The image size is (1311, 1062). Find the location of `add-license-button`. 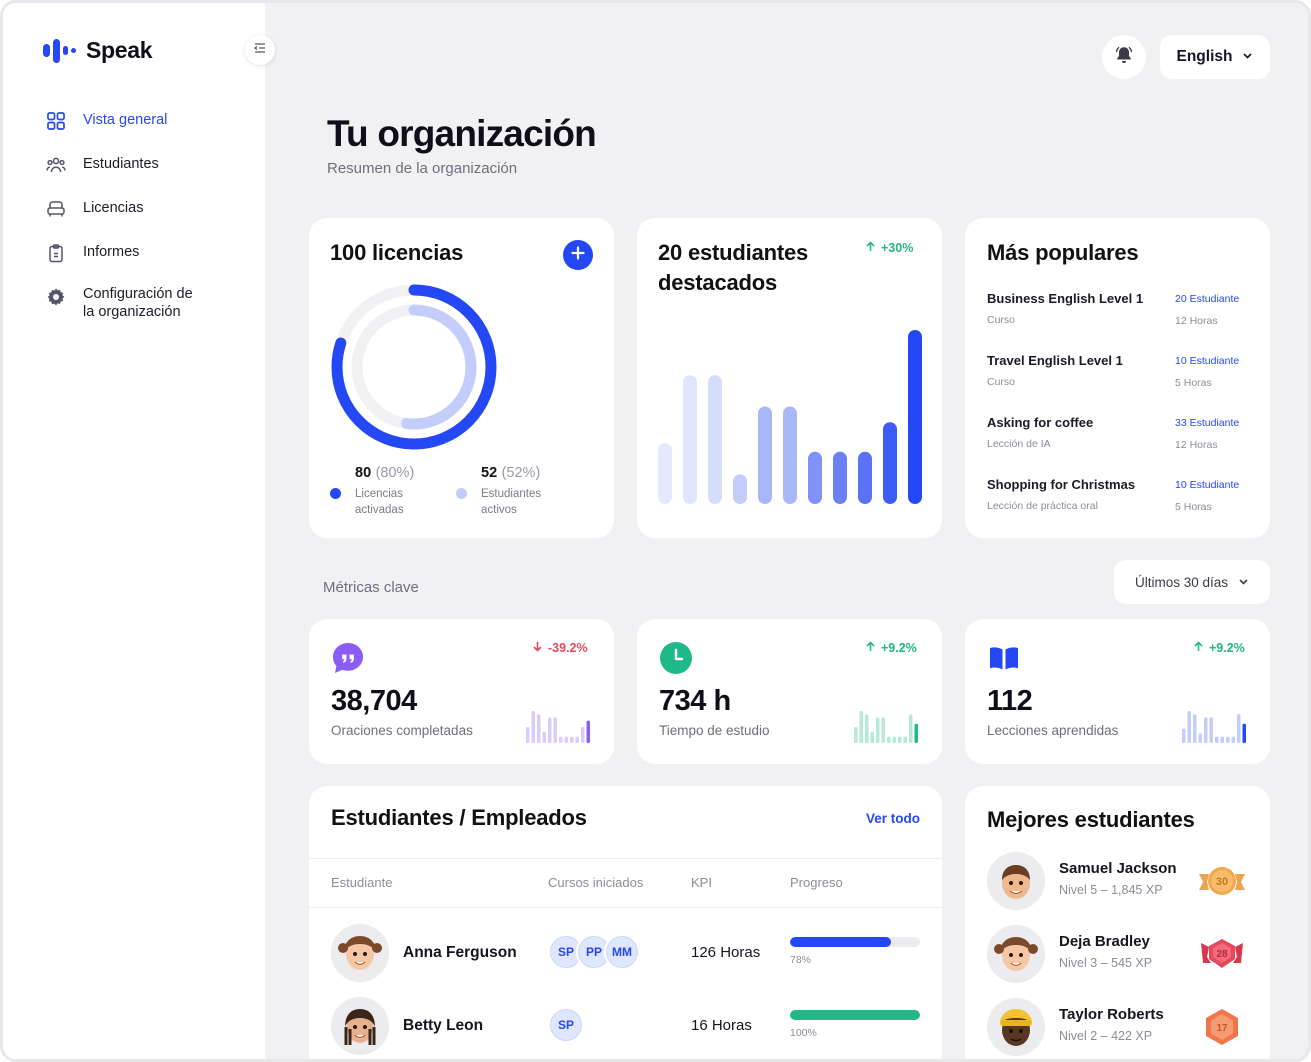

add-license-button is located at coordinates (578, 255).